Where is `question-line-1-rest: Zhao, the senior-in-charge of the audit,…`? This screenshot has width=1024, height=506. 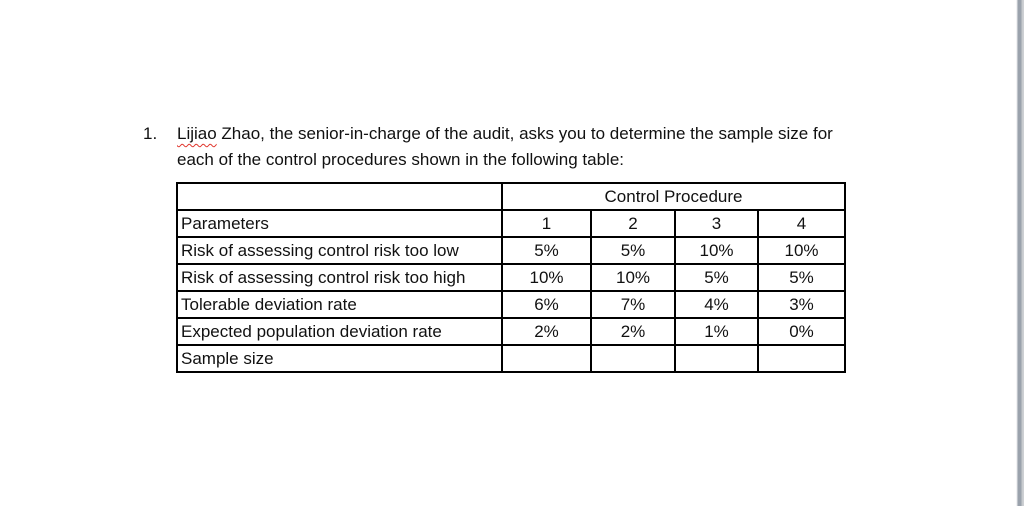 question-line-1-rest: Zhao, the senior-in-charge of the audit,… is located at coordinates (524, 133).